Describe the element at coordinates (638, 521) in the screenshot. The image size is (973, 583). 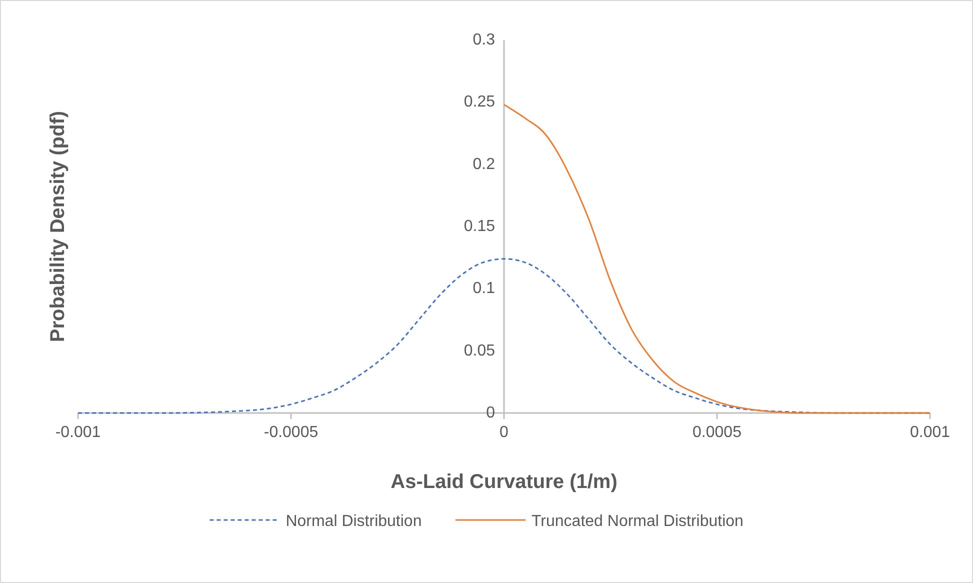
I see `legend-label: Truncated Normal Distribution` at that location.